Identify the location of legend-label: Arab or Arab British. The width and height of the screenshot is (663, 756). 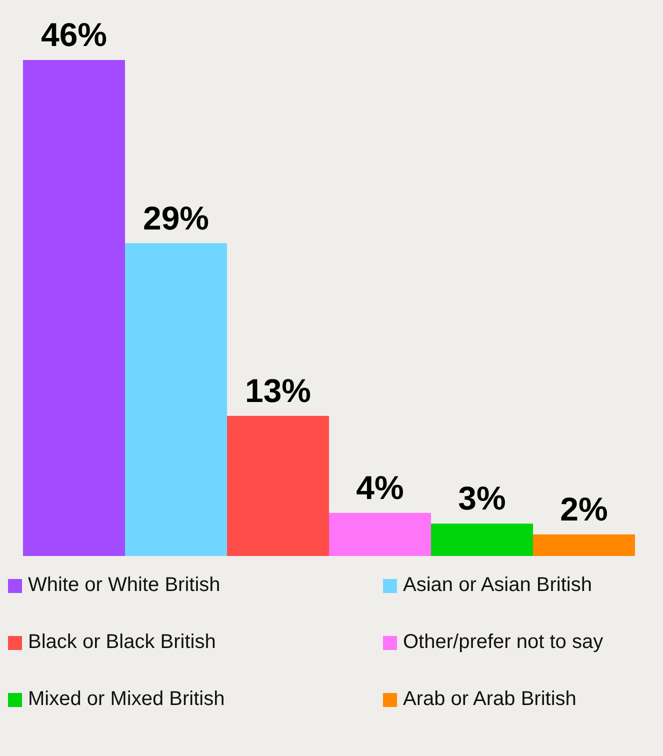
(489, 699).